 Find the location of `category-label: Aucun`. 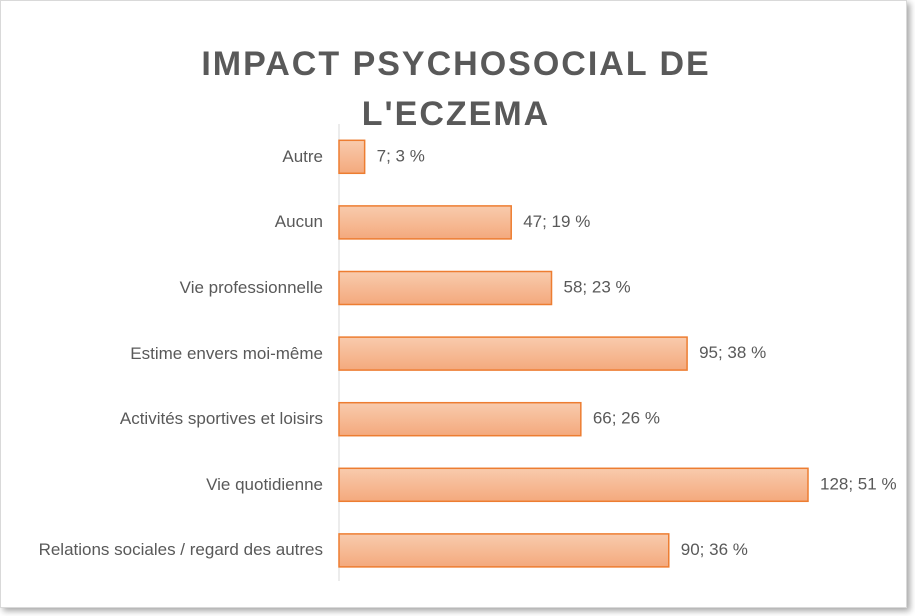

category-label: Aucun is located at coordinates (298, 222).